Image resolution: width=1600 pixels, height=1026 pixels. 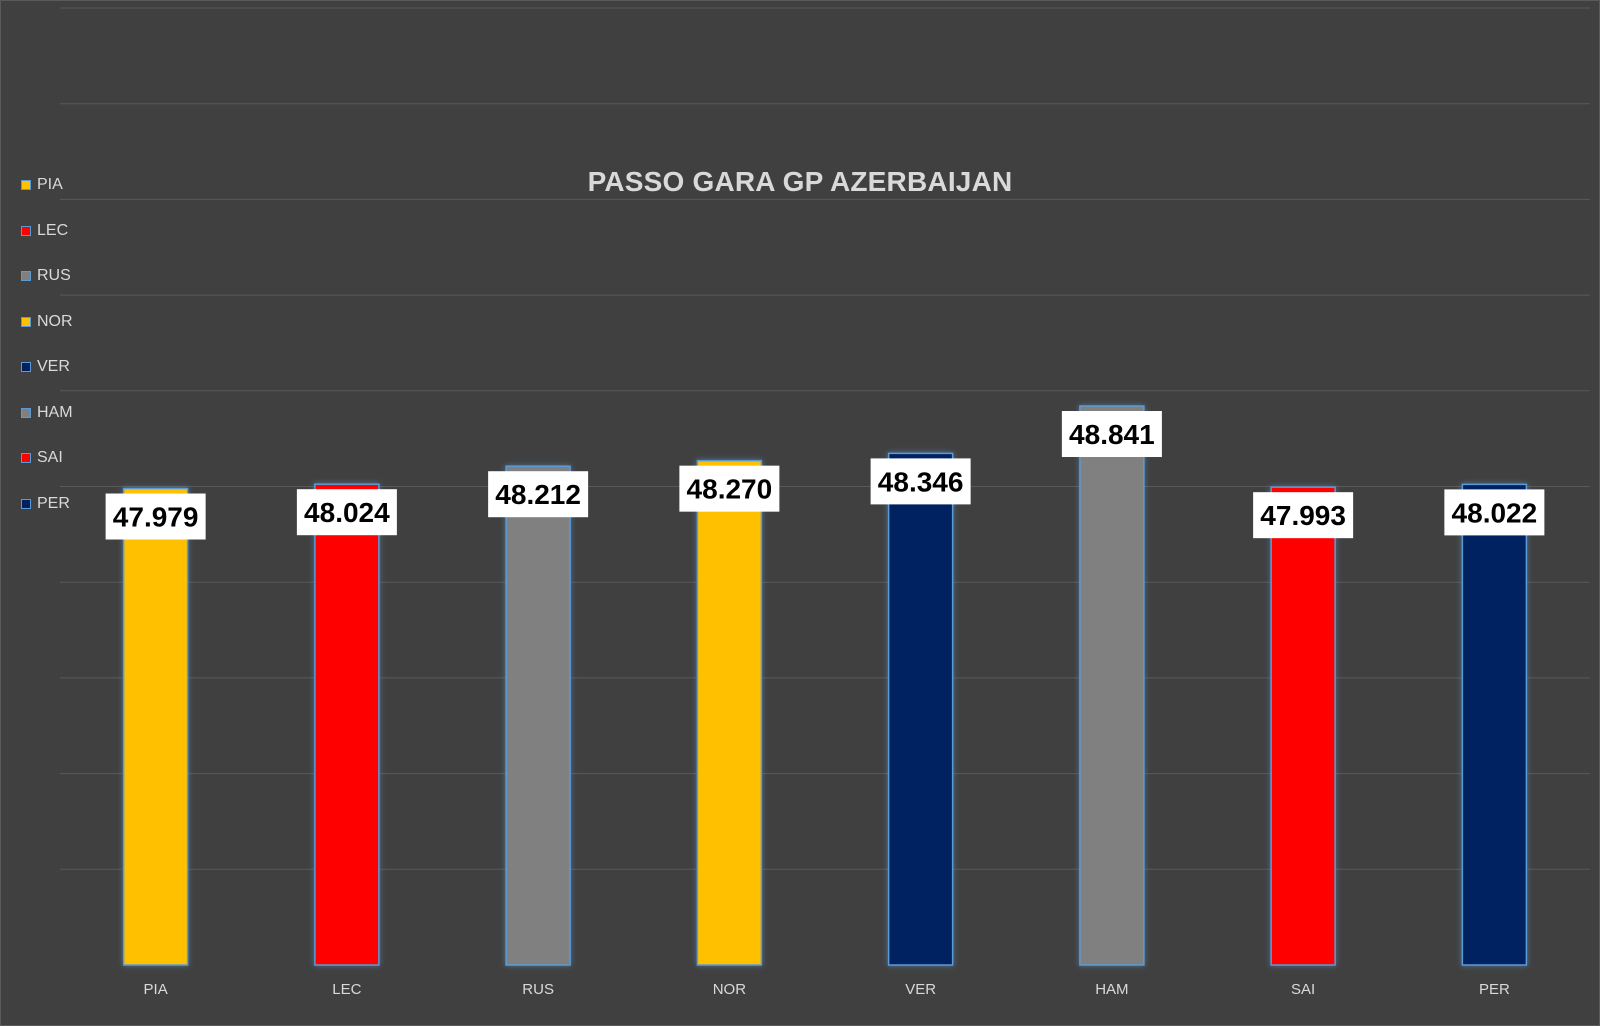 What do you see at coordinates (47, 472) in the screenshot?
I see `legend-item: SAI` at bounding box center [47, 472].